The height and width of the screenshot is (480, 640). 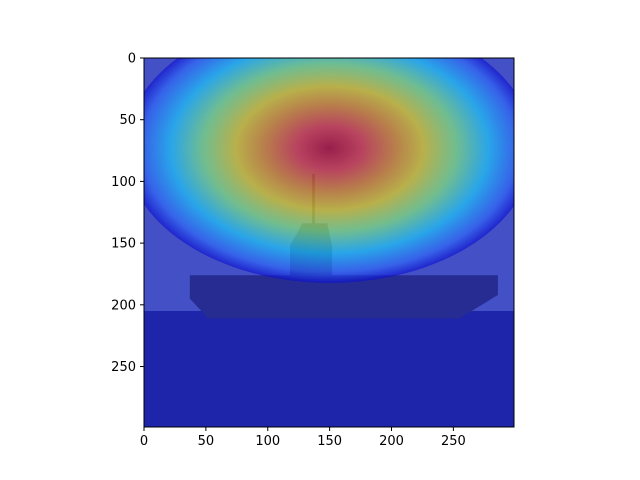 I want to click on y-tick-label: 0, so click(x=132, y=59).